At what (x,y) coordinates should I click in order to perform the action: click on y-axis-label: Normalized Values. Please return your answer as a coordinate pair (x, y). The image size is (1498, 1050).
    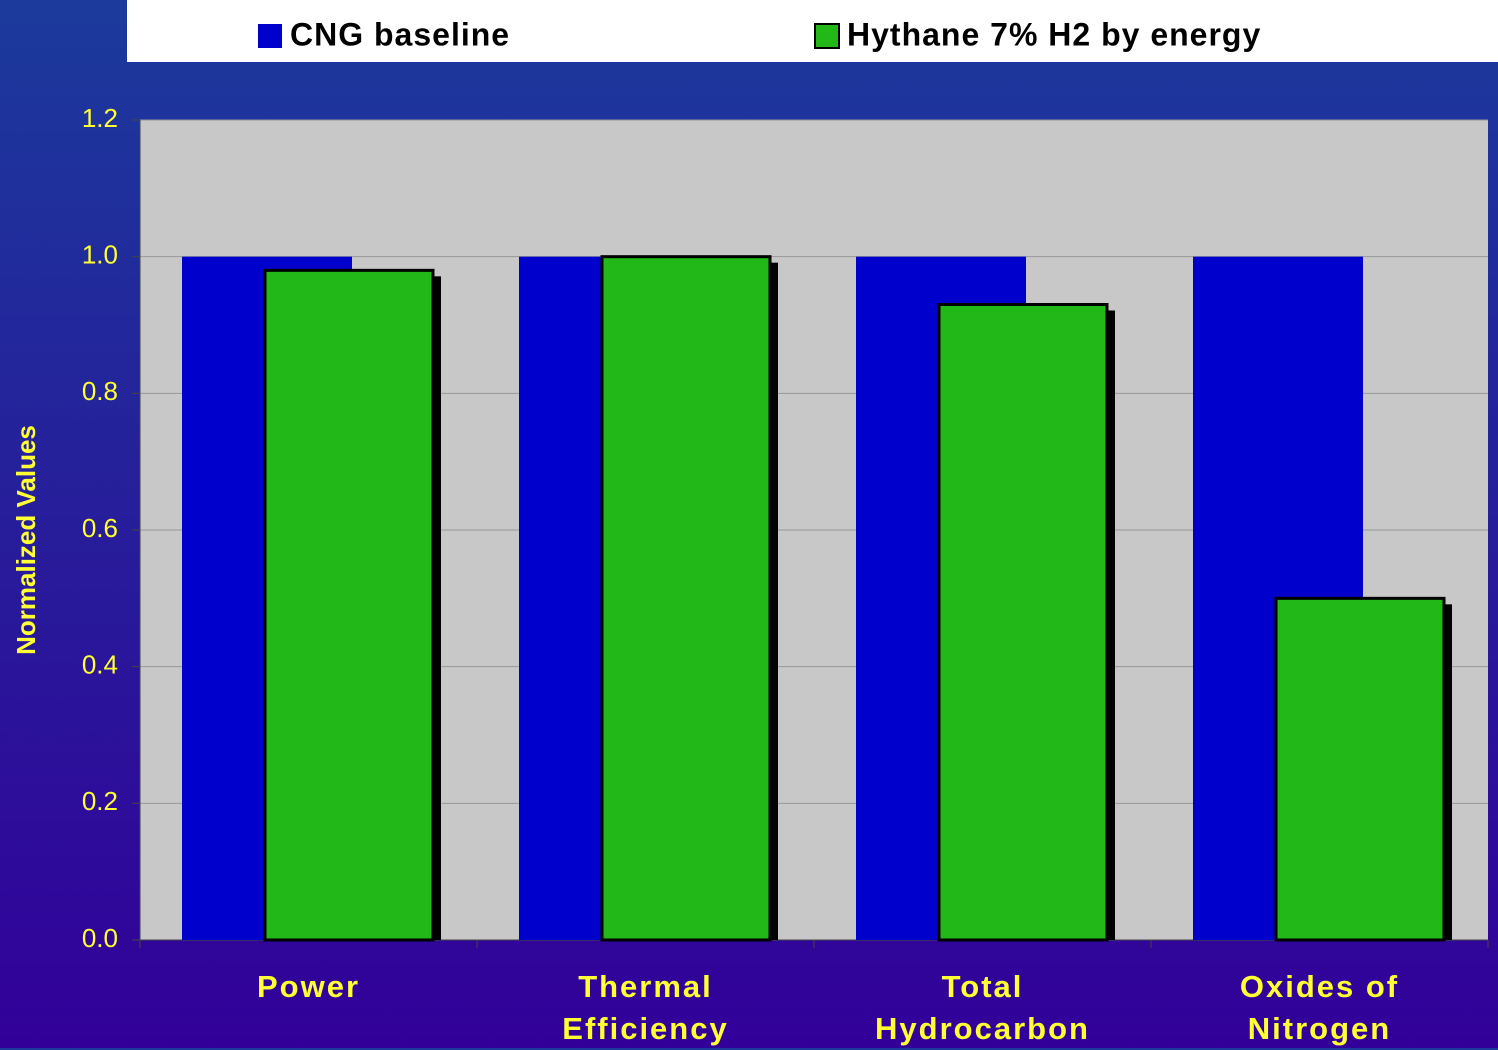
    Looking at the image, I should click on (26, 540).